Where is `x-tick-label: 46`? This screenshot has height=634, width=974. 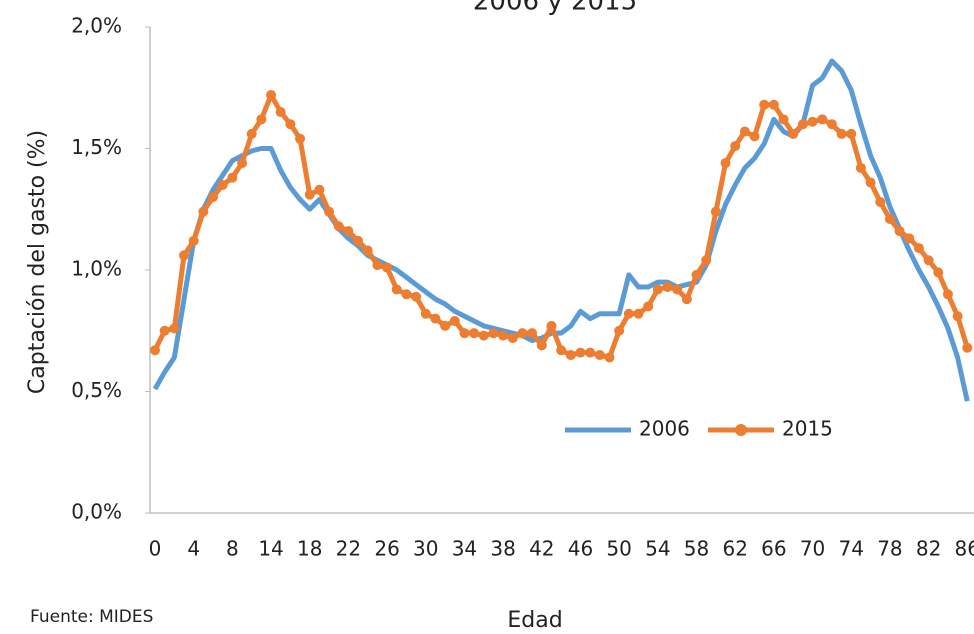
x-tick-label: 46 is located at coordinates (580, 549).